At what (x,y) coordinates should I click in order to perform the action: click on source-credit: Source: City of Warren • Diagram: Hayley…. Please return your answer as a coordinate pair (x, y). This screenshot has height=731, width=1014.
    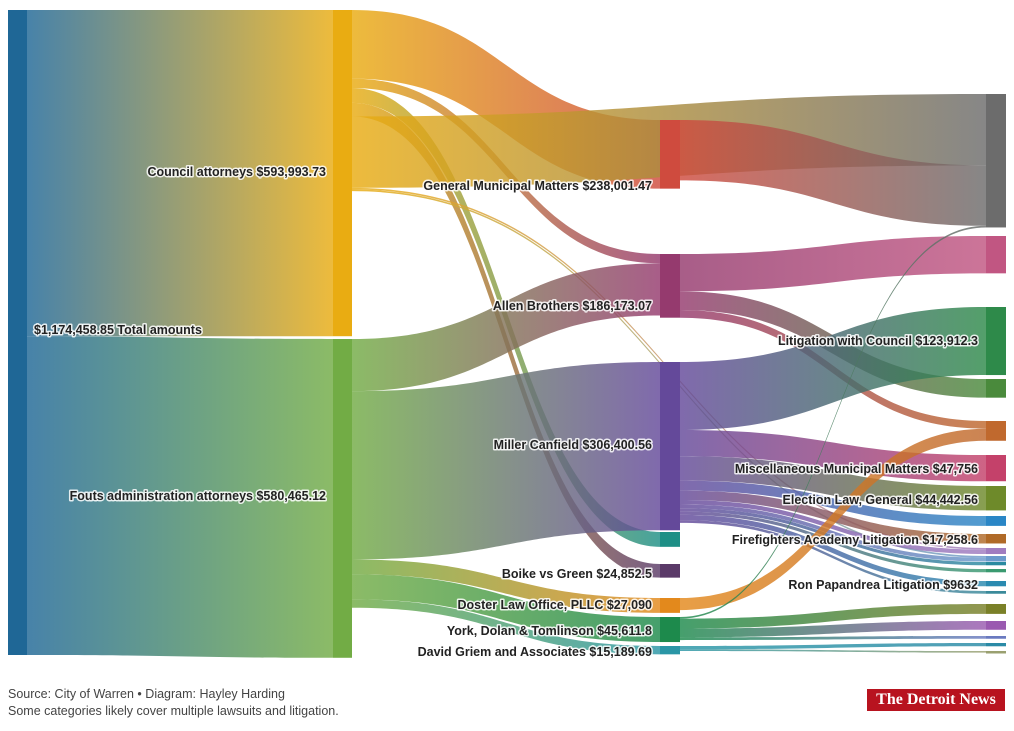
    Looking at the image, I should click on (146, 694).